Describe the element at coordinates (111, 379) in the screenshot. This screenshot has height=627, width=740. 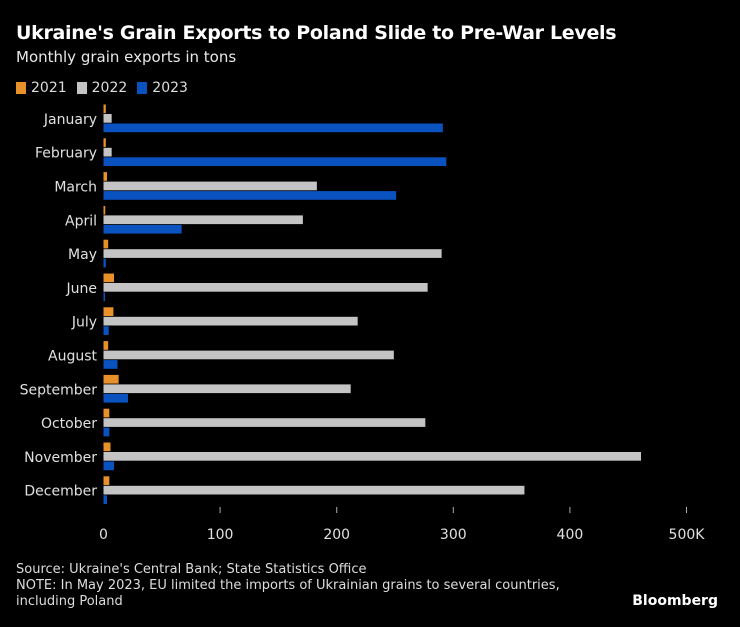
I see `bar-2021-september` at that location.